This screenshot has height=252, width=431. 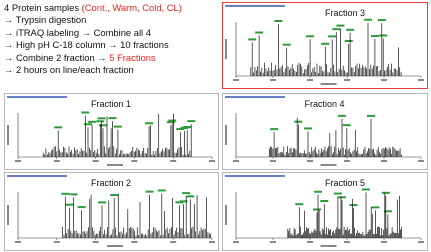 I want to click on note-text: 5 Fractions, so click(x=132, y=57).